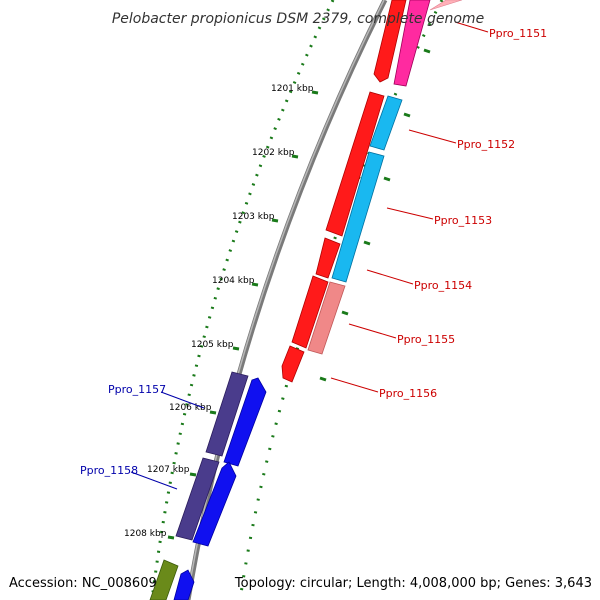 The width and height of the screenshot is (600, 600). I want to click on gene-label: Ppro_1155, so click(426, 339).